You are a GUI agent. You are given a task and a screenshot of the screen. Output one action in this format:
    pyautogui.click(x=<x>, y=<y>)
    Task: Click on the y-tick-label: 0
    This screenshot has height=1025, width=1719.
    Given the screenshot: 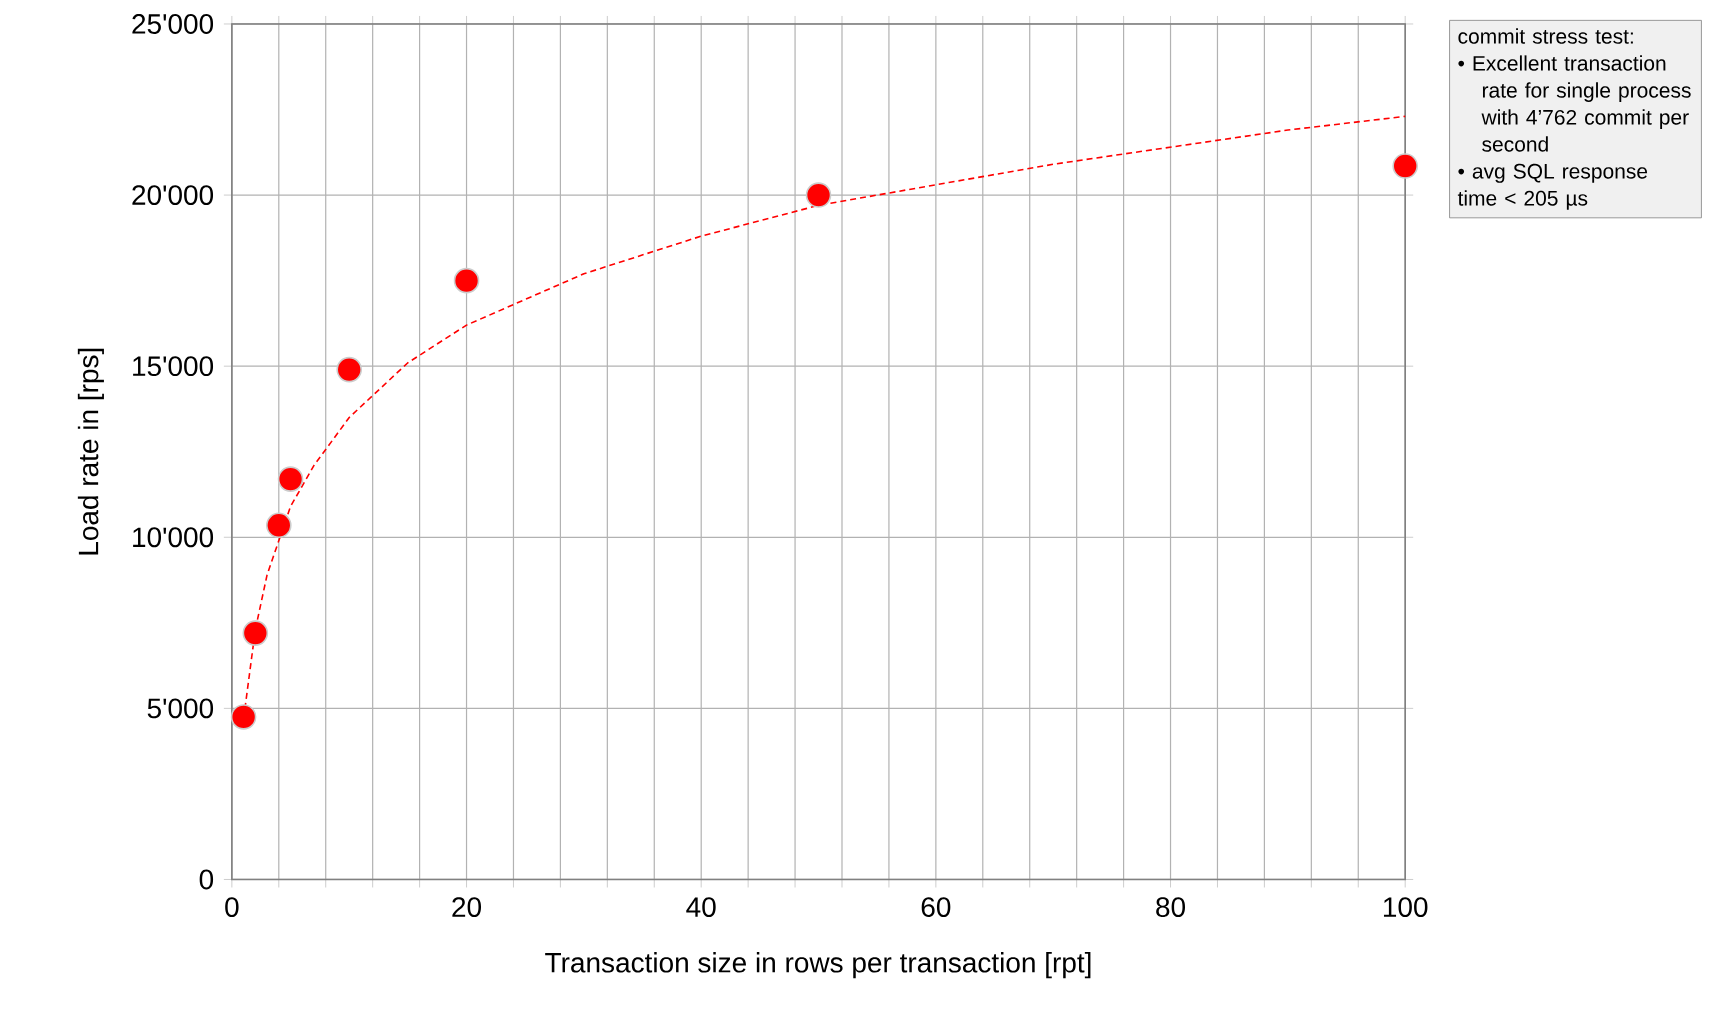 What is the action you would take?
    pyautogui.click(x=206, y=879)
    